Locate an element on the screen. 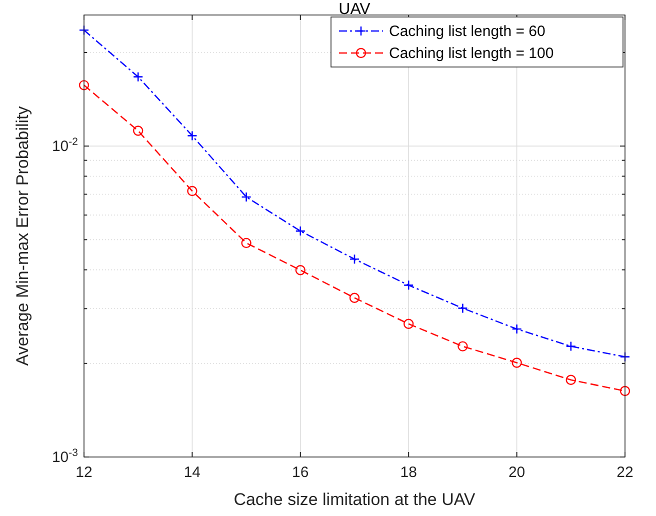  x-tick-label: 20 is located at coordinates (517, 472).